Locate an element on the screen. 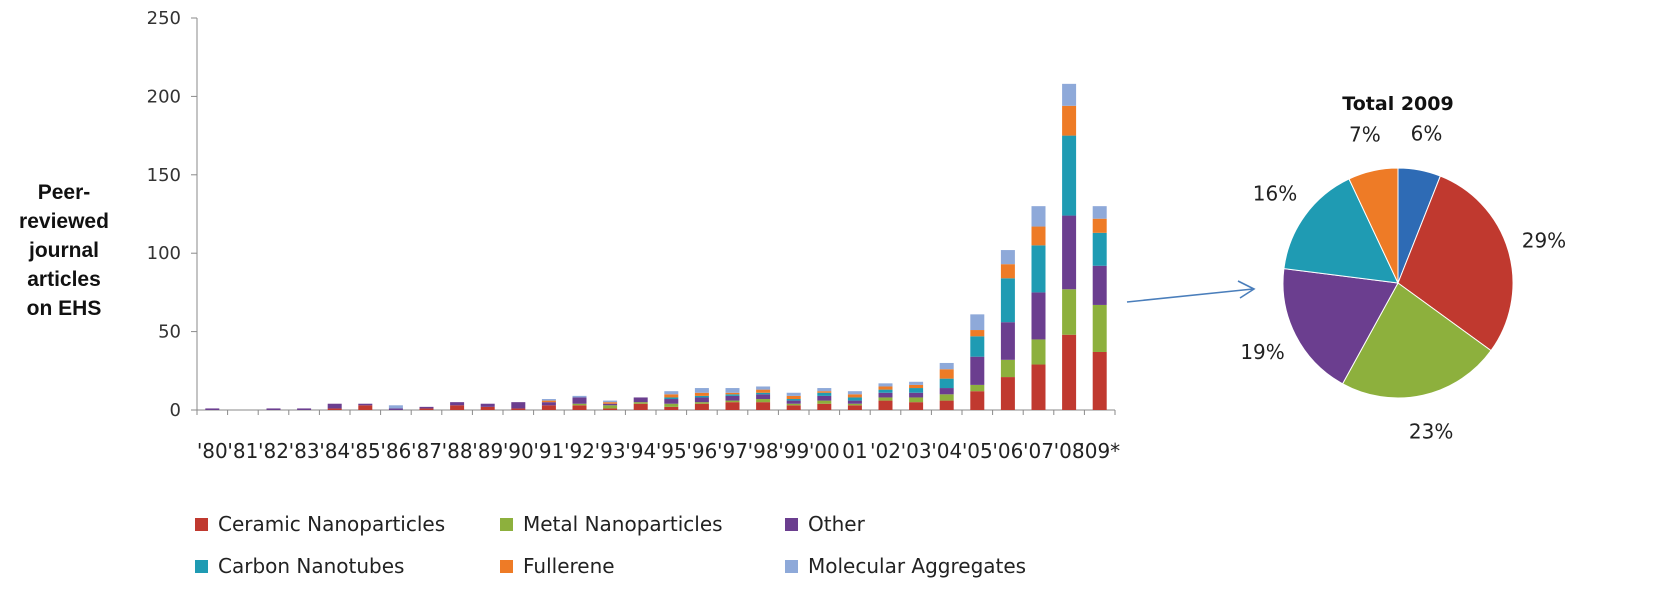 The height and width of the screenshot is (593, 1669). x-tick-label: '88 is located at coordinates (457, 451).